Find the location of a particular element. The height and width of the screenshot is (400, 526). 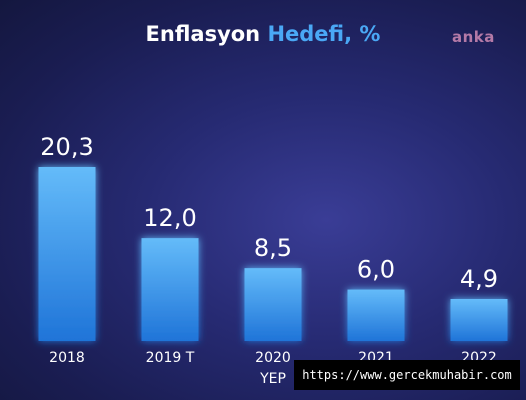

watermark-url: https://www.gercekmuhabir.com is located at coordinates (407, 375).